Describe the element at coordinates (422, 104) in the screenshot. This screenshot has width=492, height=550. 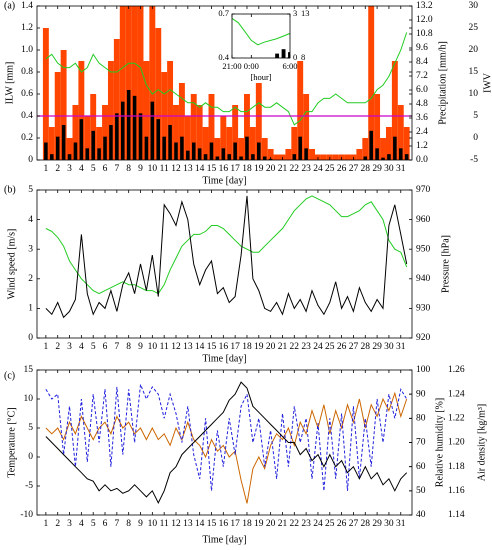
I see `y2-tick-label: 4.8` at that location.